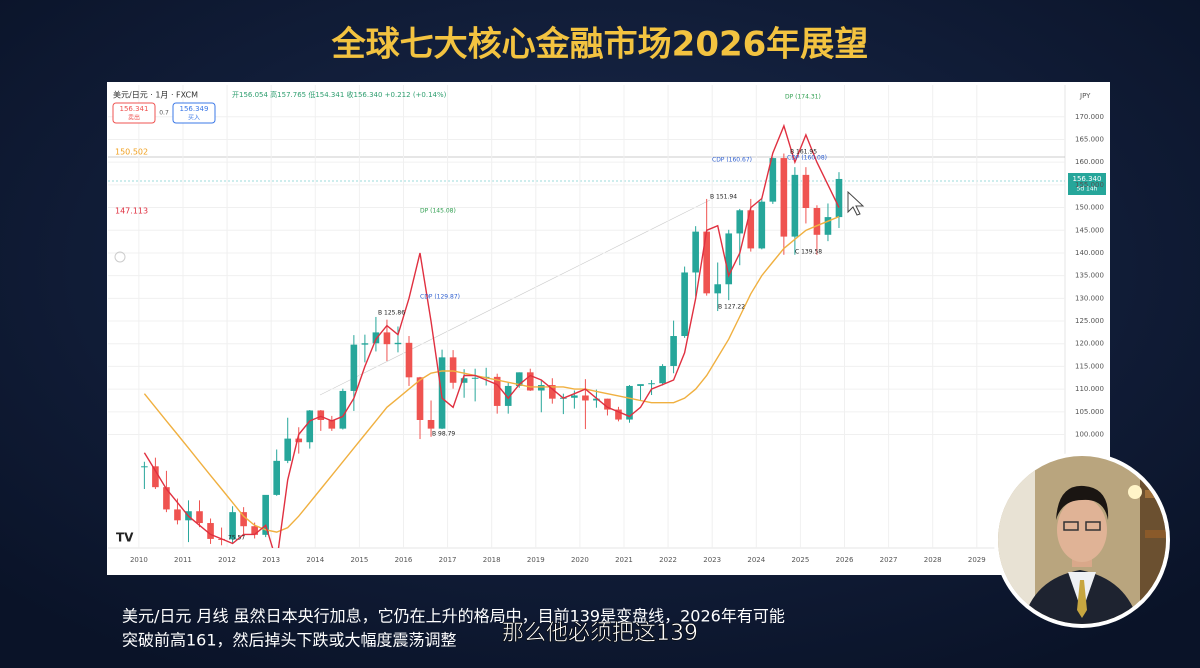 This screenshot has height=668, width=1200. What do you see at coordinates (391, 313) in the screenshot?
I see `annotation: B 125.86` at bounding box center [391, 313].